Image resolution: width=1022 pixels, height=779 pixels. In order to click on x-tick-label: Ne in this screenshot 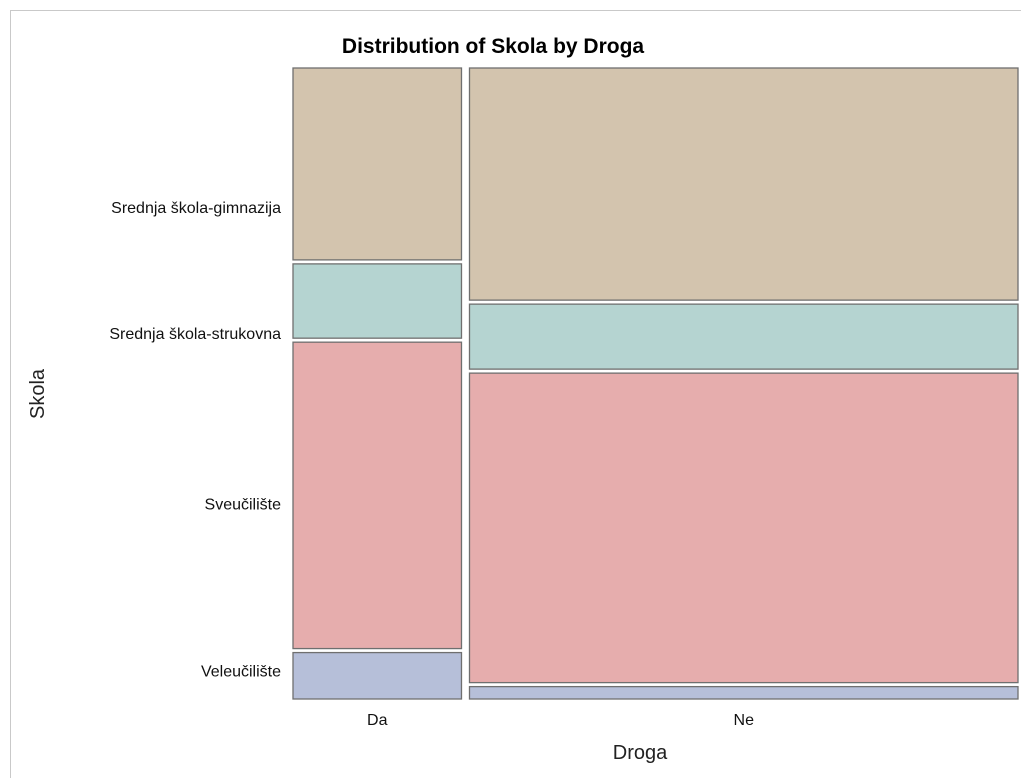, I will do `click(744, 720)`.